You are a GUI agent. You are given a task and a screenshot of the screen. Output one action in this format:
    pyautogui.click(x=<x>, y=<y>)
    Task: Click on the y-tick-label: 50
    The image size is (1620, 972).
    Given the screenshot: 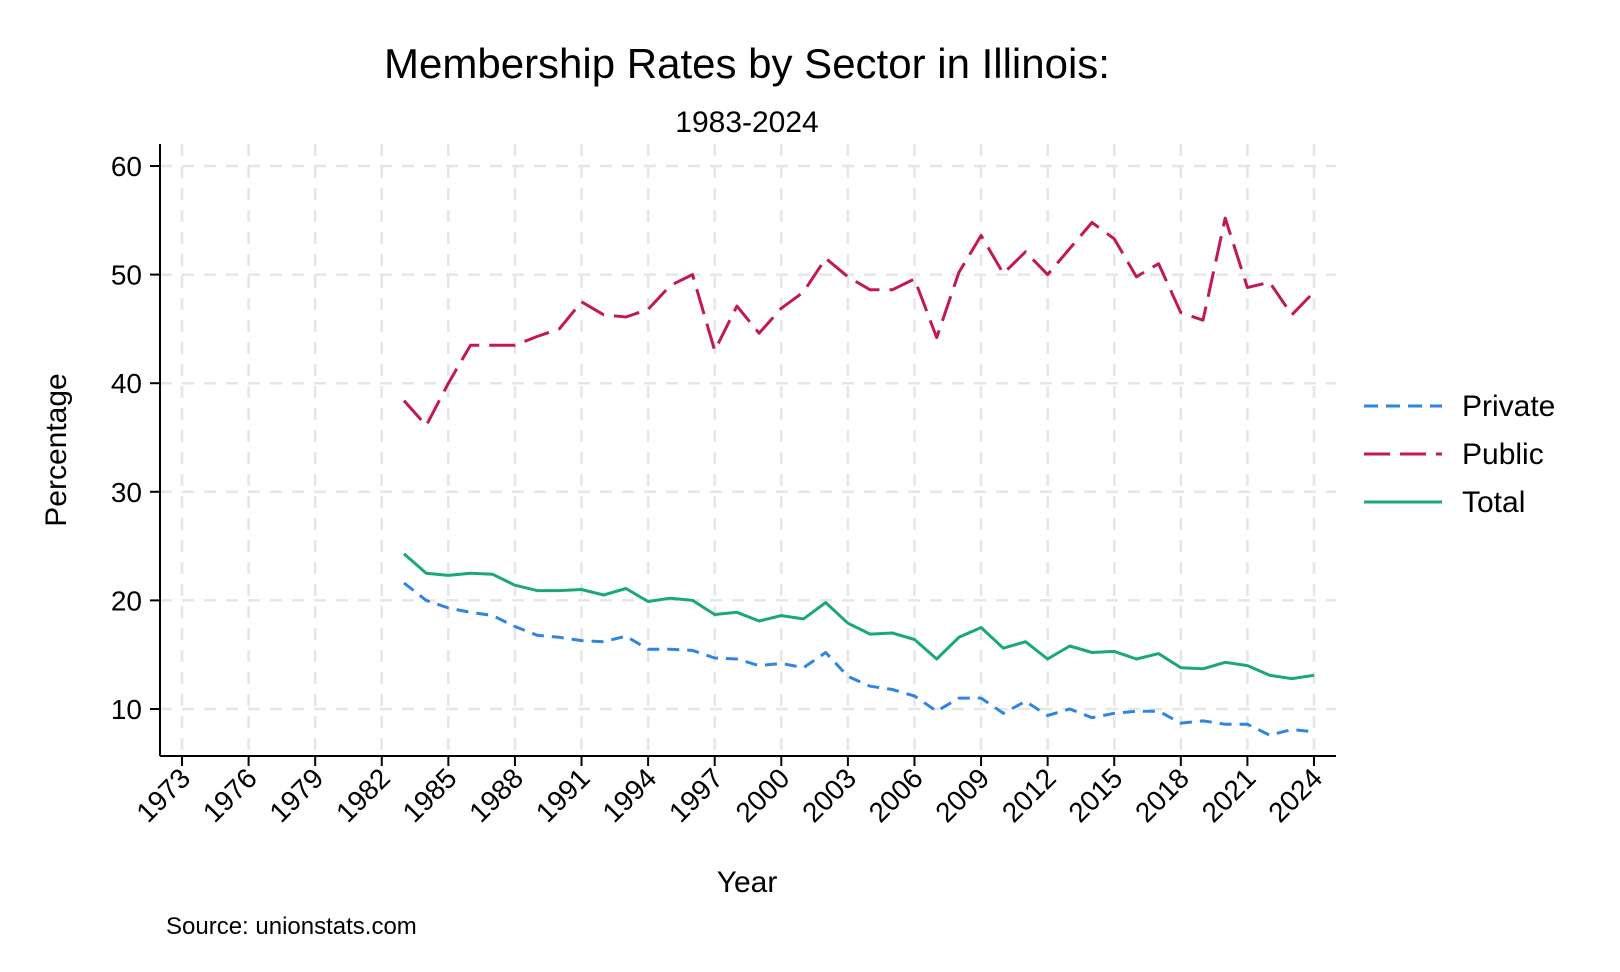 What is the action you would take?
    pyautogui.click(x=126, y=275)
    